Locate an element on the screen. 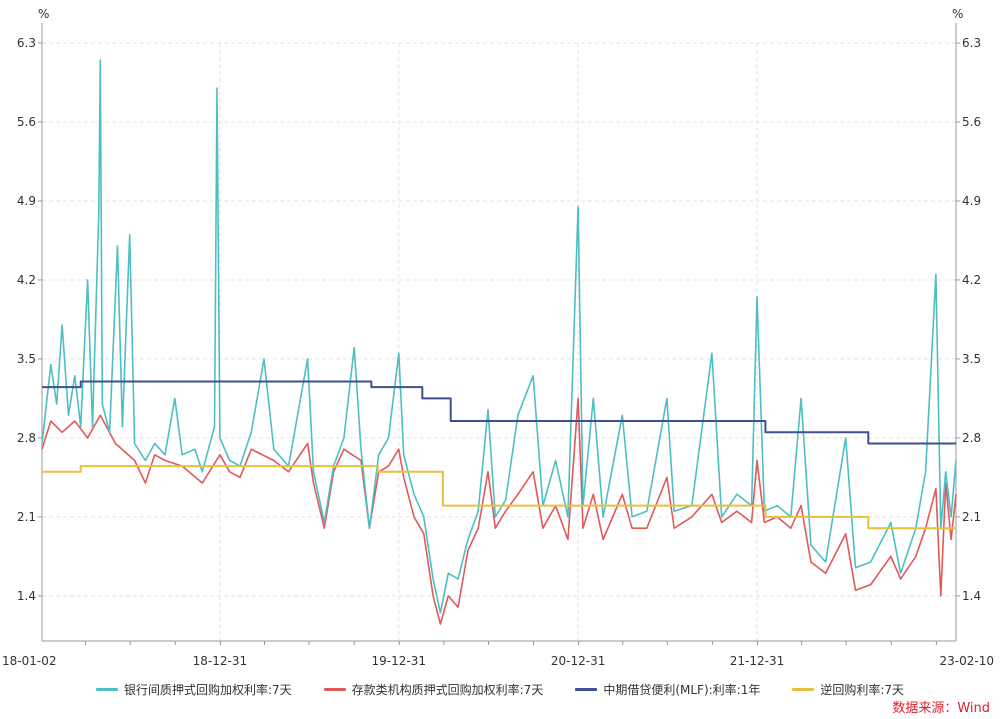 The width and height of the screenshot is (1000, 719). legend-item: 银行间质押式回购加权利率:7天 is located at coordinates (193, 689).